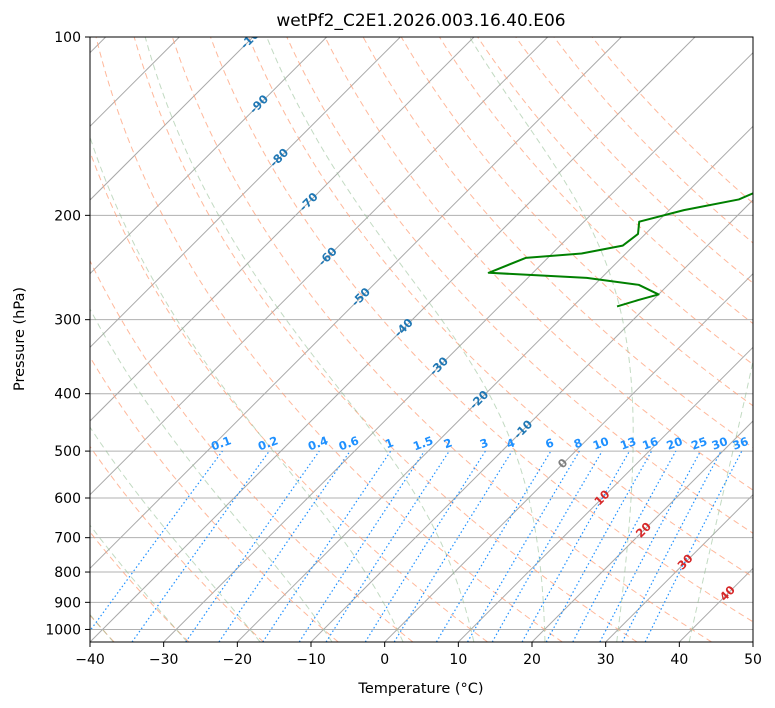 The height and width of the screenshot is (708, 775). I want to click on mixing-ratio-label: 36, so click(741, 443).